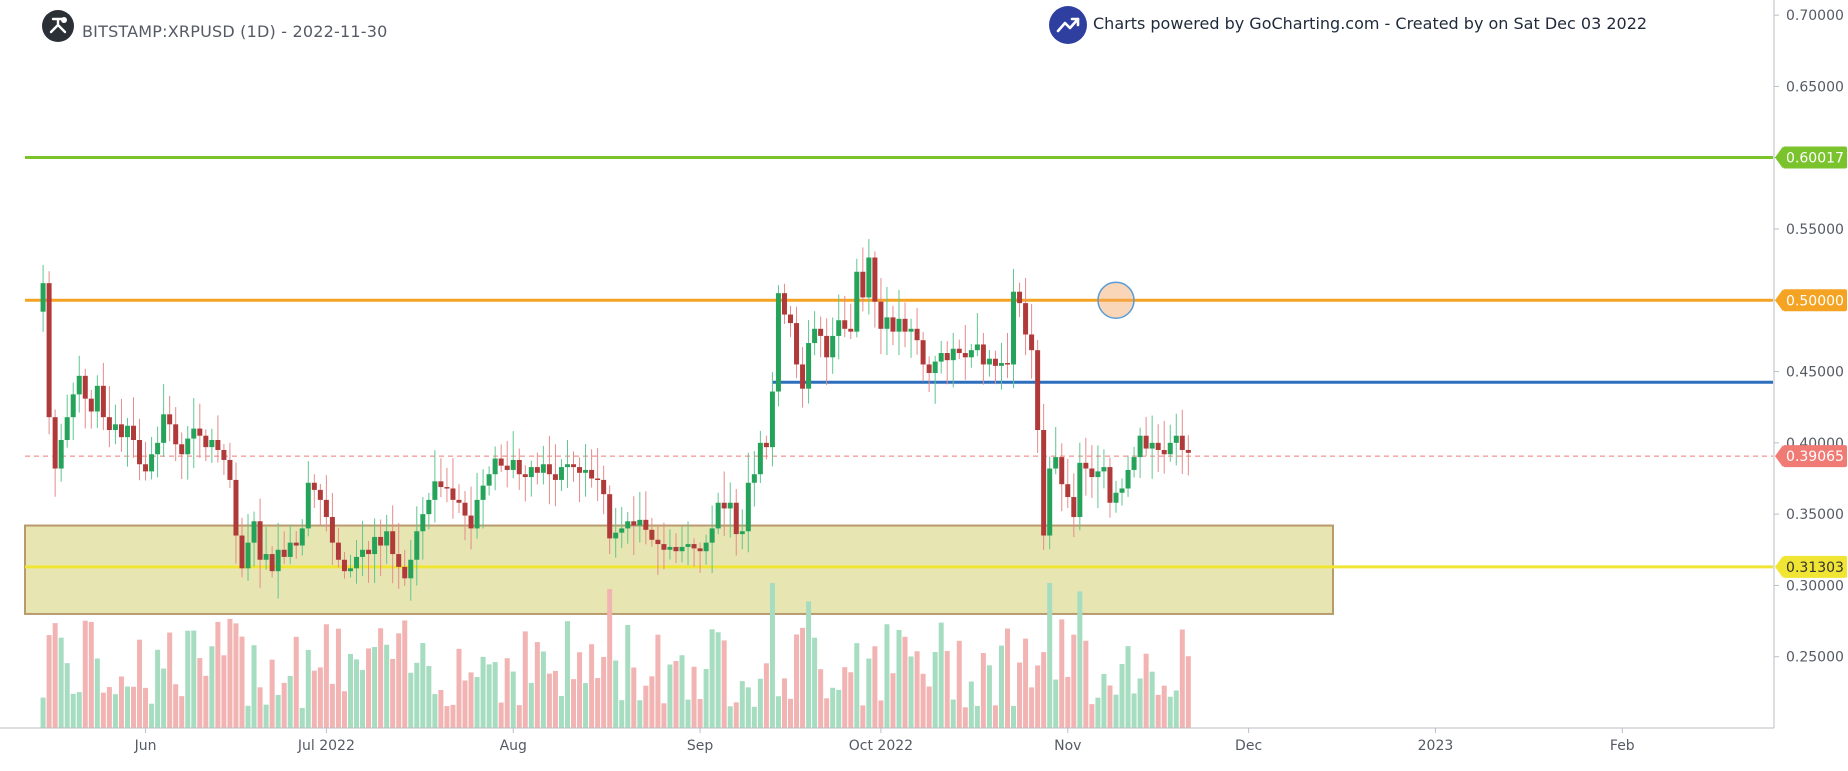  I want to click on level-support-pointer, so click(1779, 566).